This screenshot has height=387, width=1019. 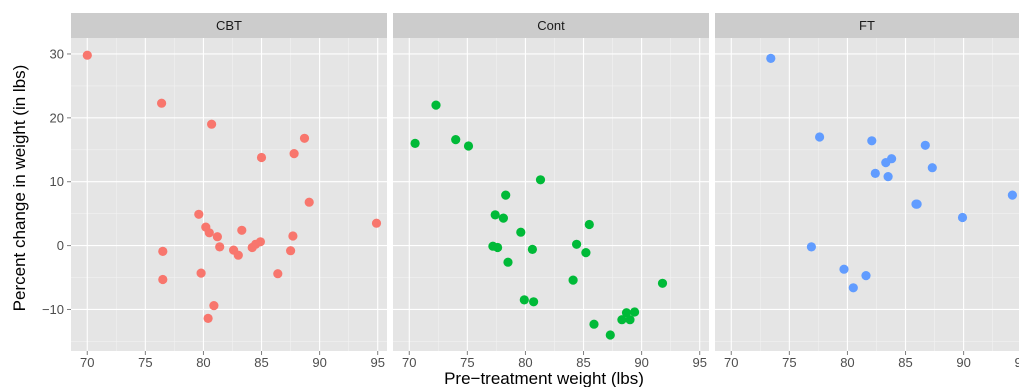 I want to click on y-axis-title: Percent change in weight (in lbs), so click(x=19, y=188).